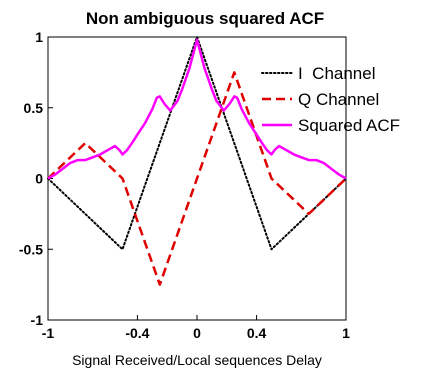 This screenshot has width=430, height=372. What do you see at coordinates (257, 333) in the screenshot?
I see `x-tick-label: 0.4` at bounding box center [257, 333].